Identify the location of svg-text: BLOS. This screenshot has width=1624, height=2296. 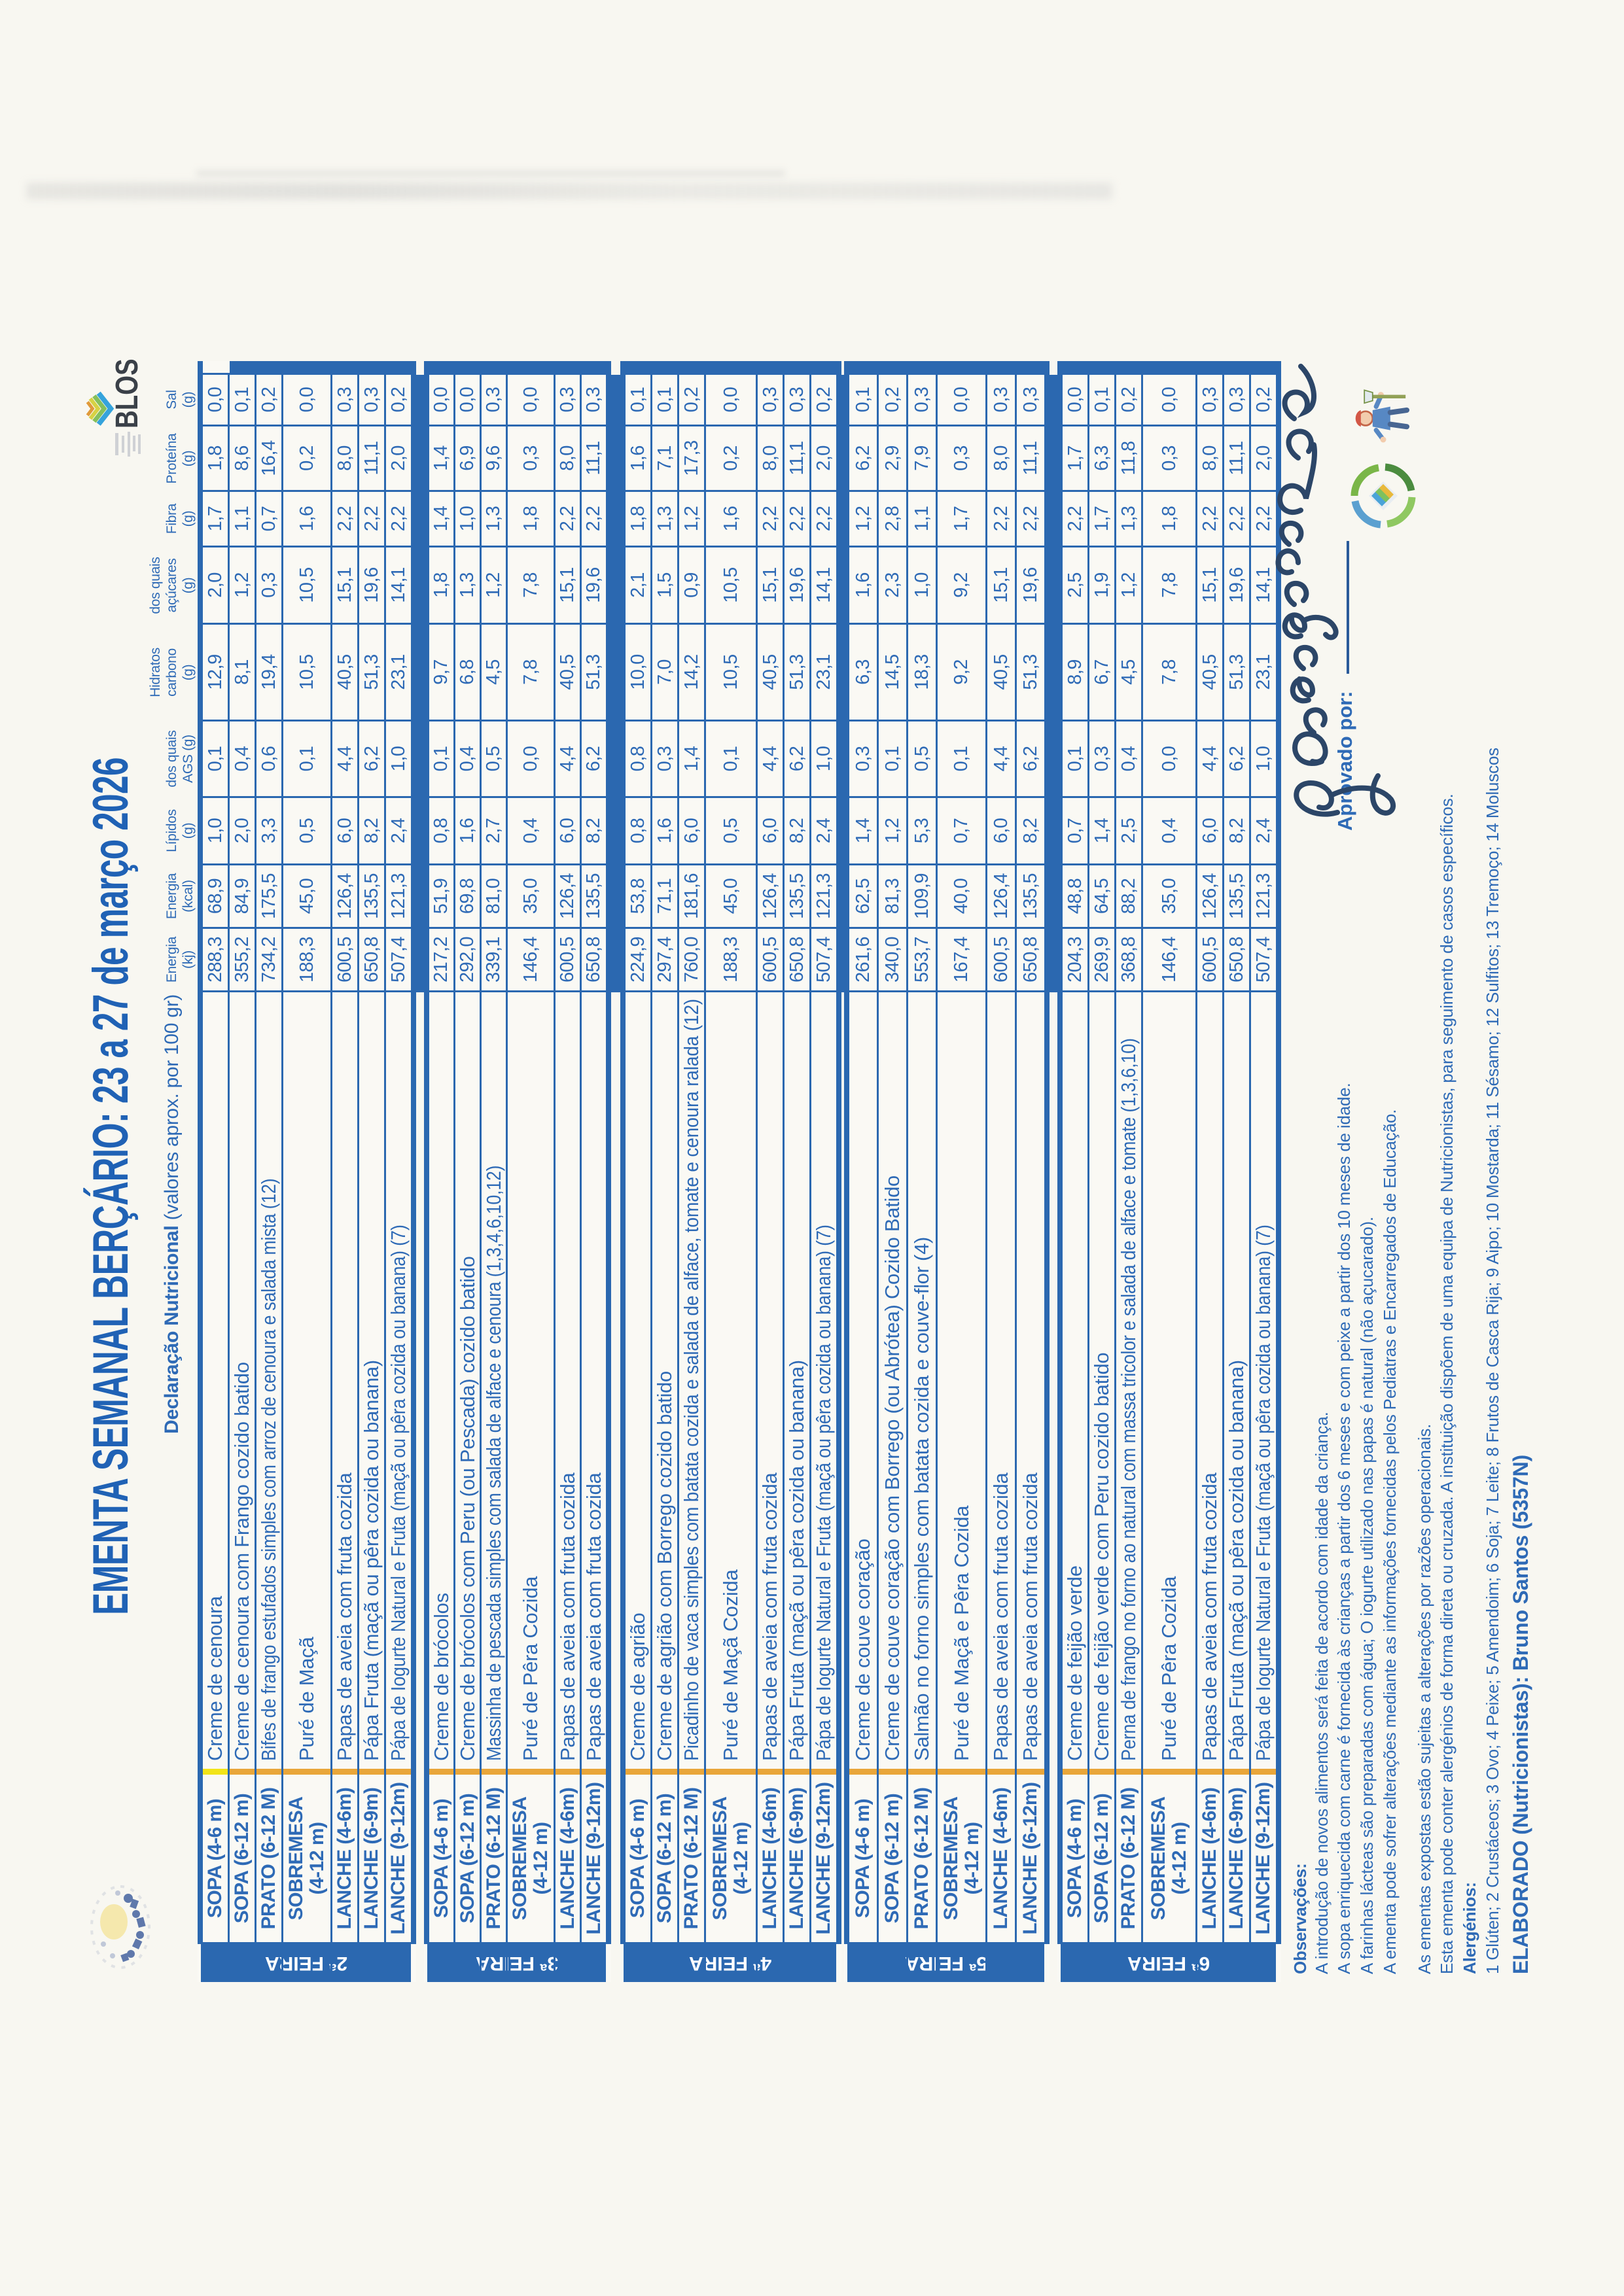
(127, 393).